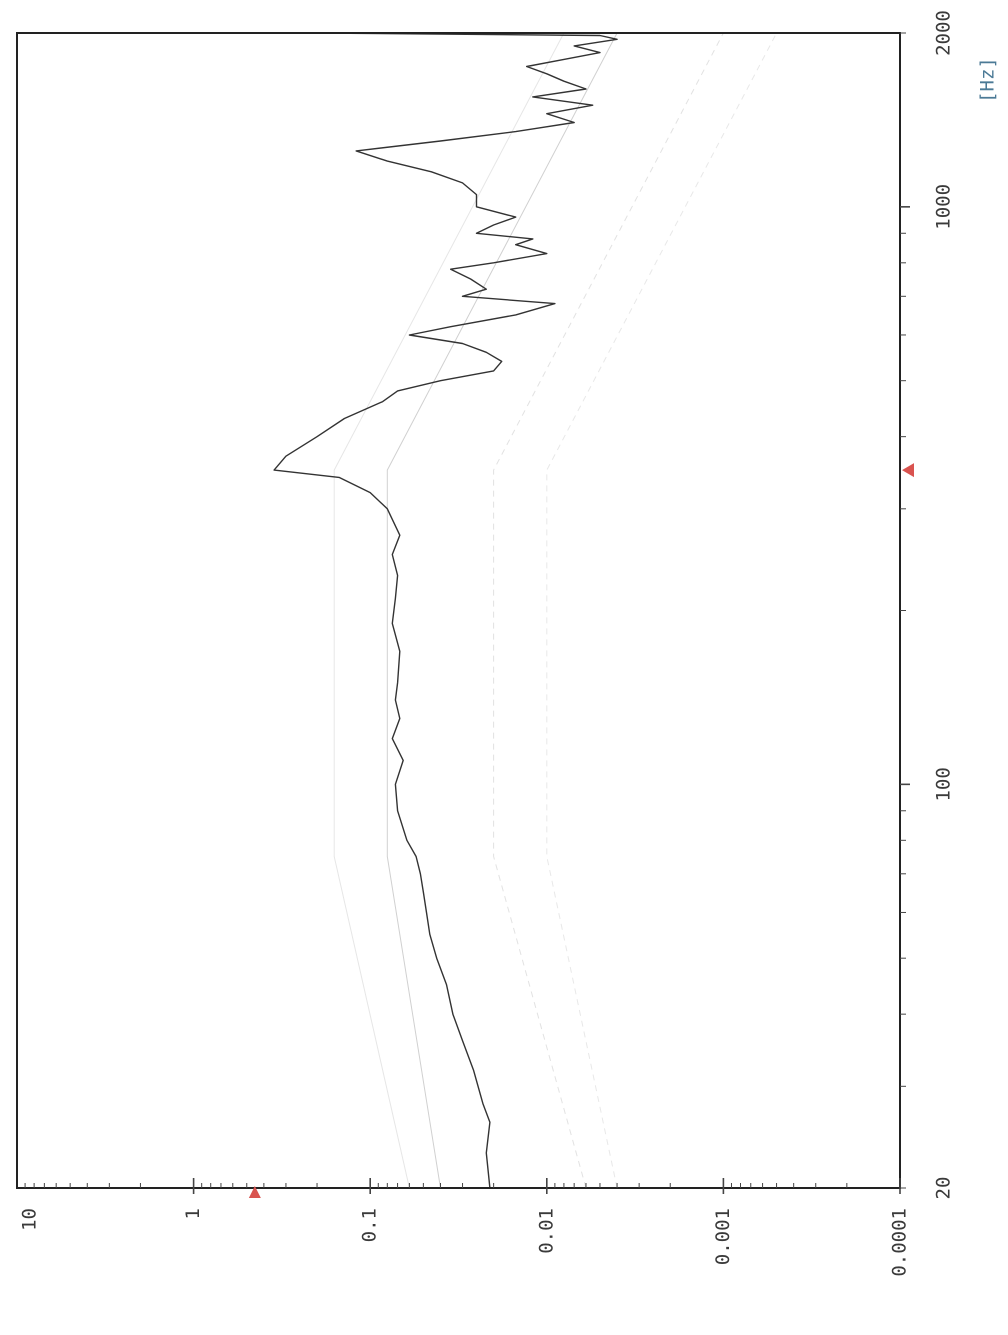 The height and width of the screenshot is (1335, 1008). What do you see at coordinates (905, 610) in the screenshot?
I see `frequency-axis-ticks` at bounding box center [905, 610].